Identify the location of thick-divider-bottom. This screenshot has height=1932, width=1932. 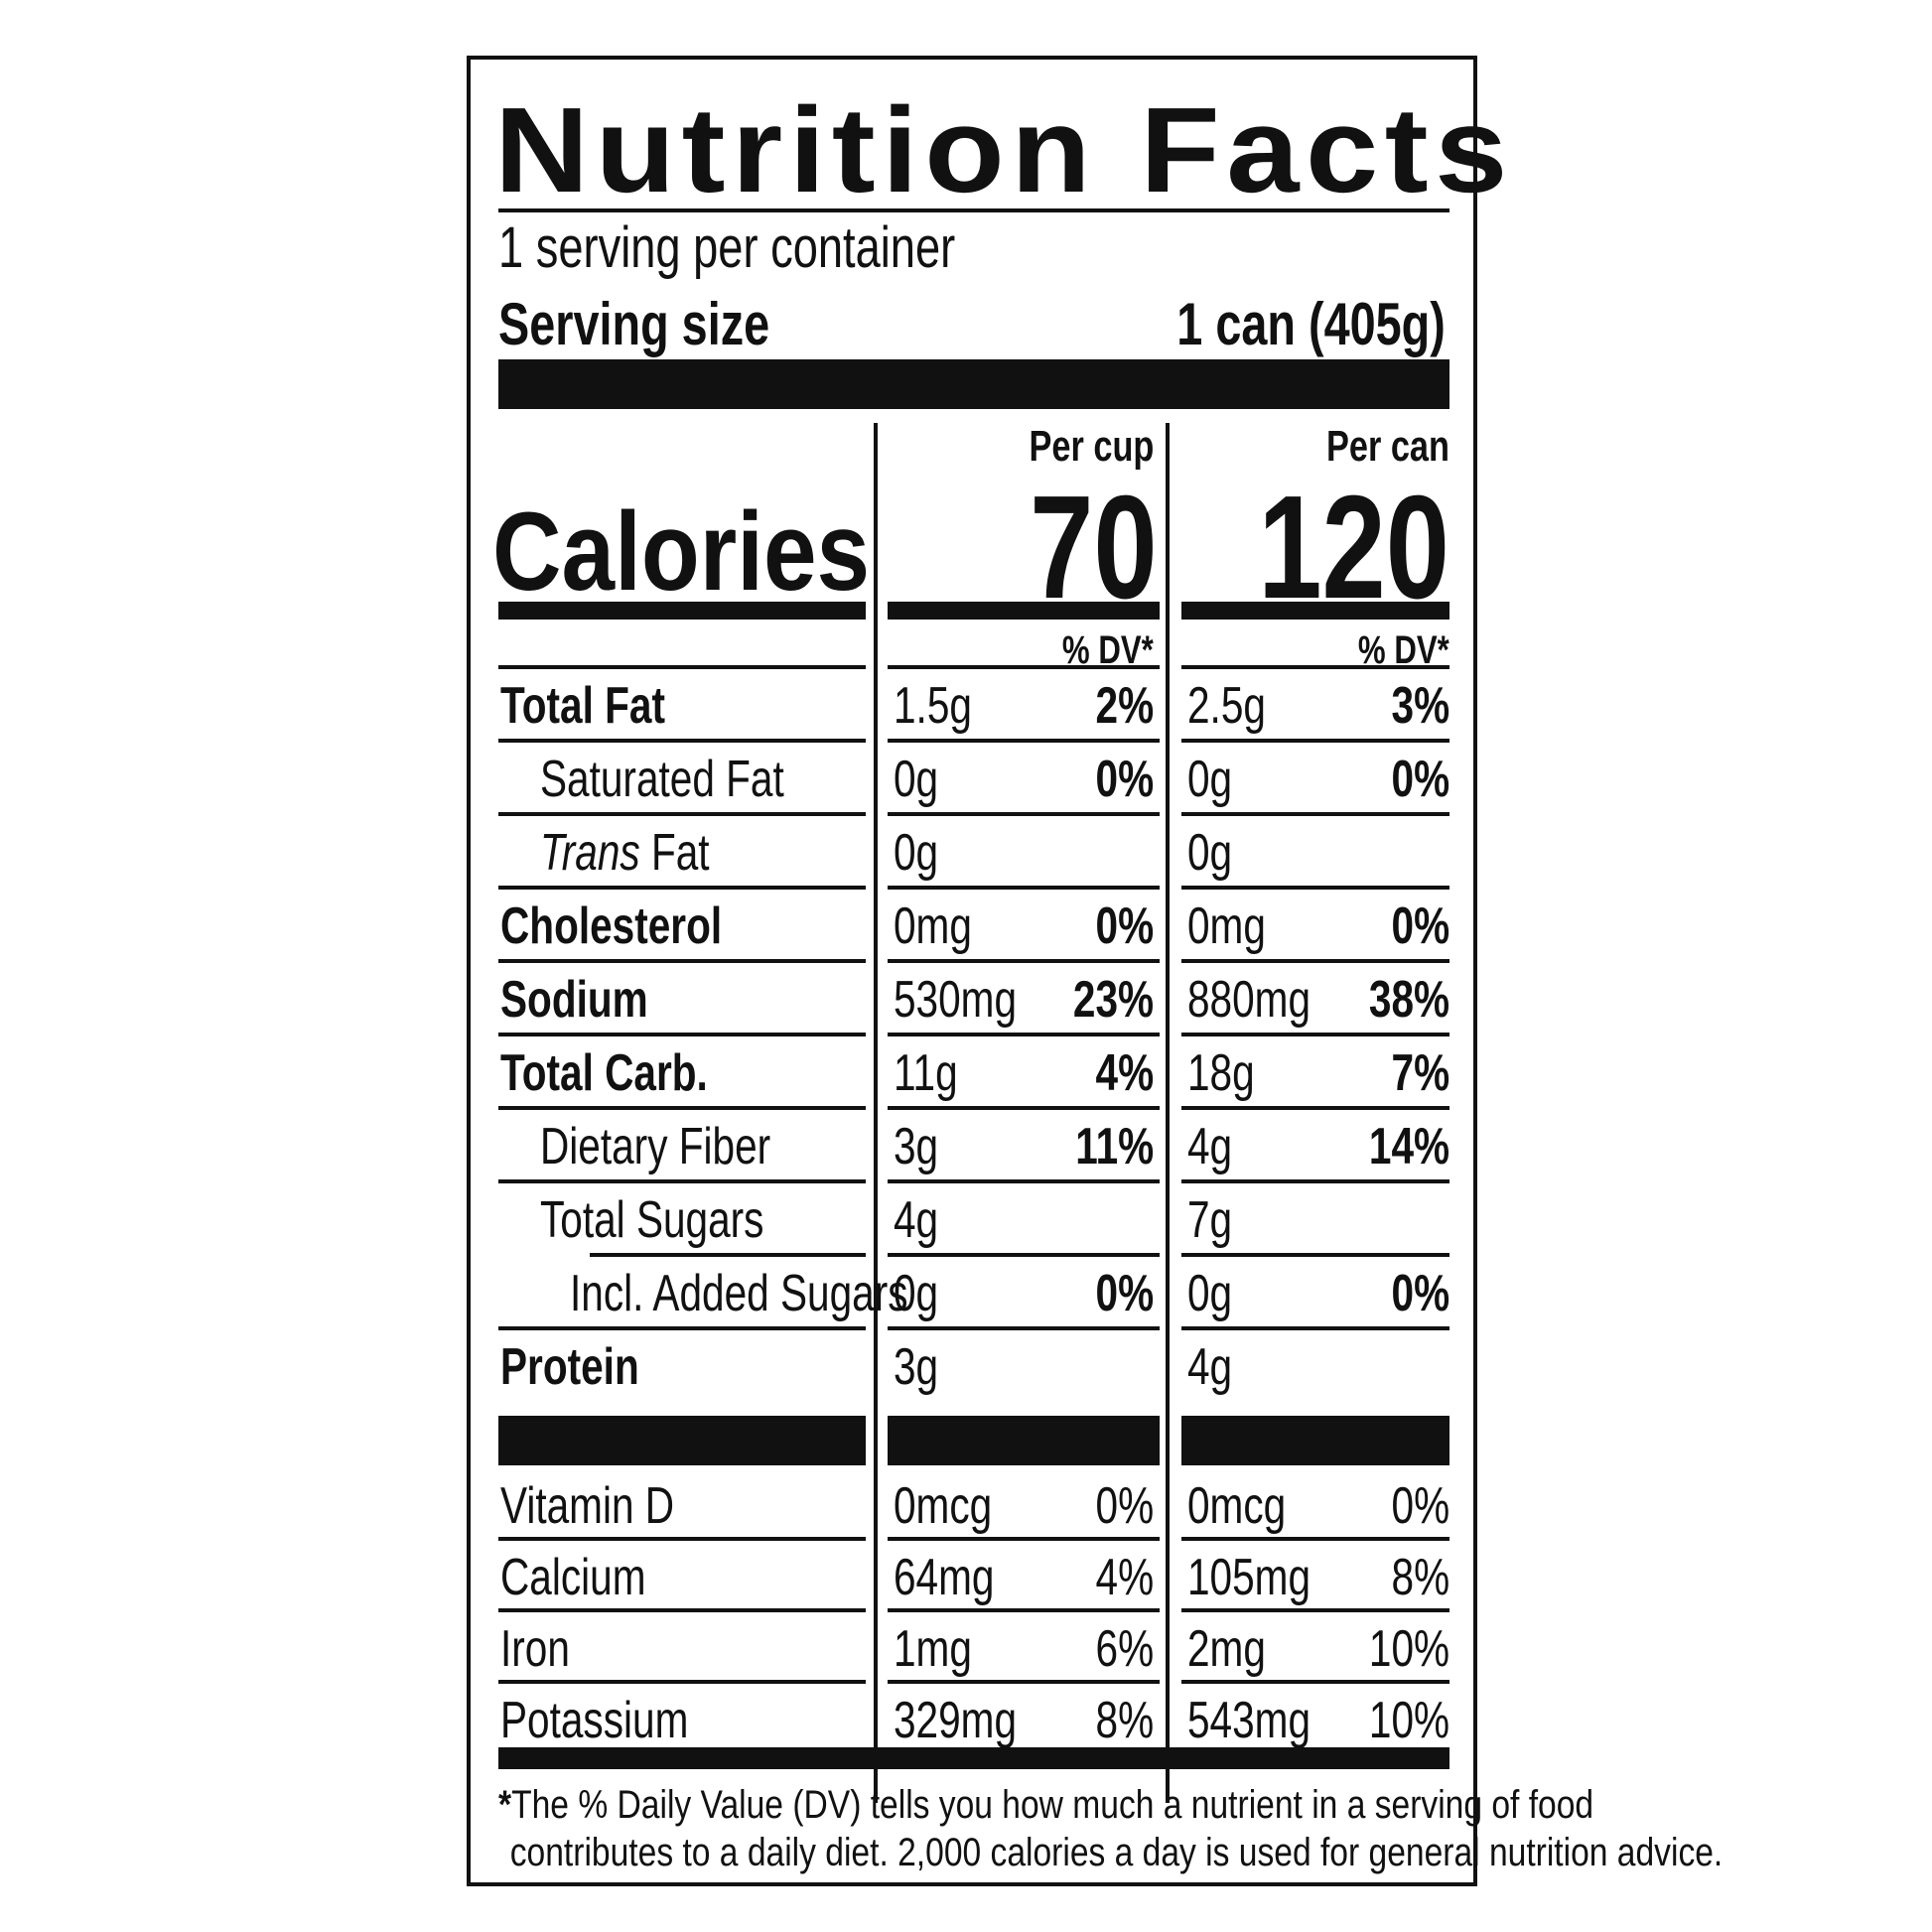
(974, 1758).